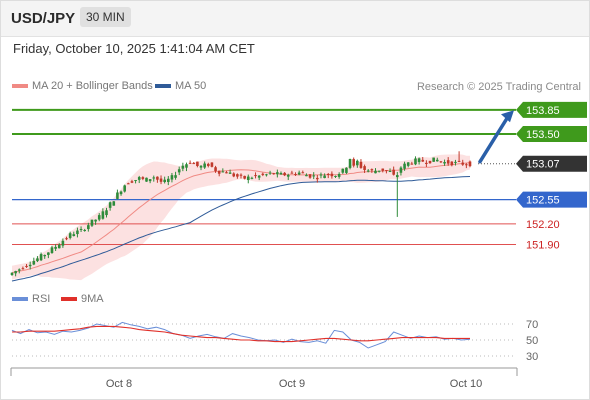 The height and width of the screenshot is (400, 590). Describe the element at coordinates (543, 225) in the screenshot. I see `level-label-152.20: 152.20` at that location.